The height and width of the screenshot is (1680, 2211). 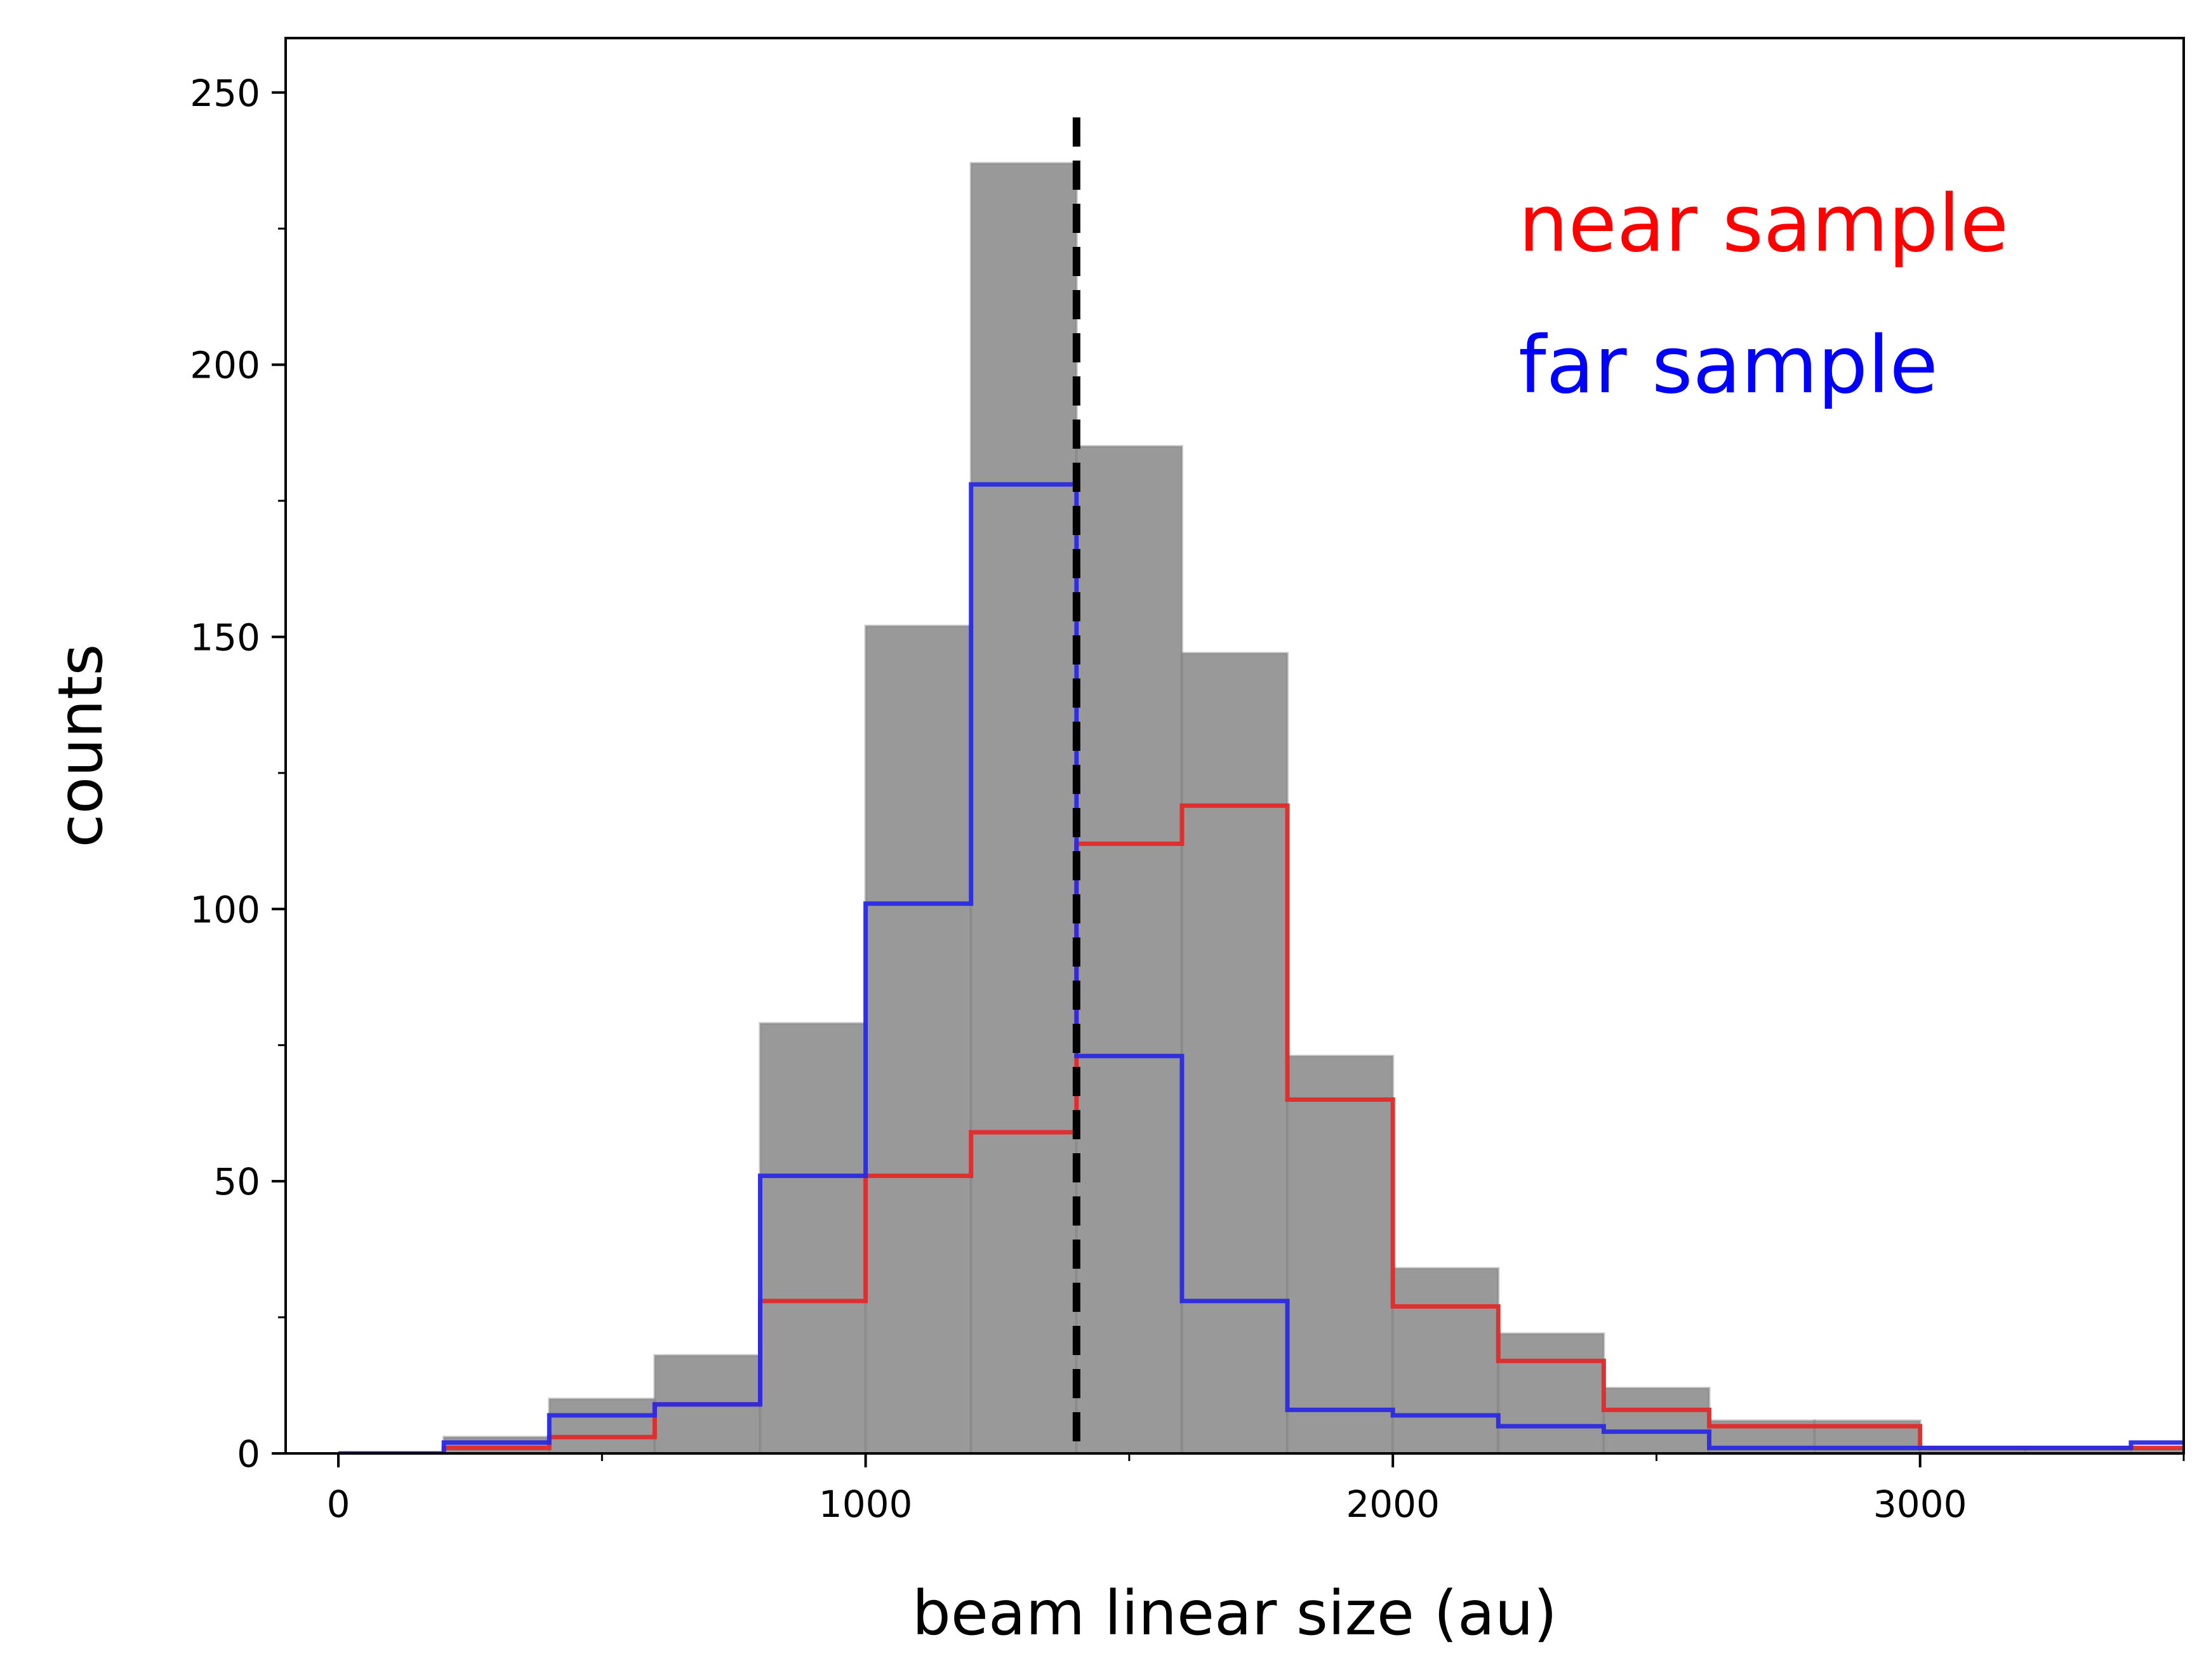 I want to click on y-axis-label: counts, so click(x=80, y=746).